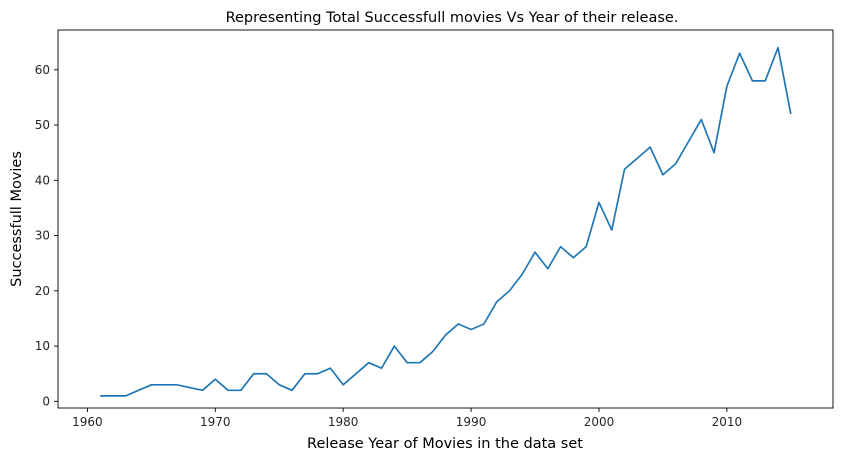  What do you see at coordinates (727, 422) in the screenshot?
I see `x-tick-label: 2010` at bounding box center [727, 422].